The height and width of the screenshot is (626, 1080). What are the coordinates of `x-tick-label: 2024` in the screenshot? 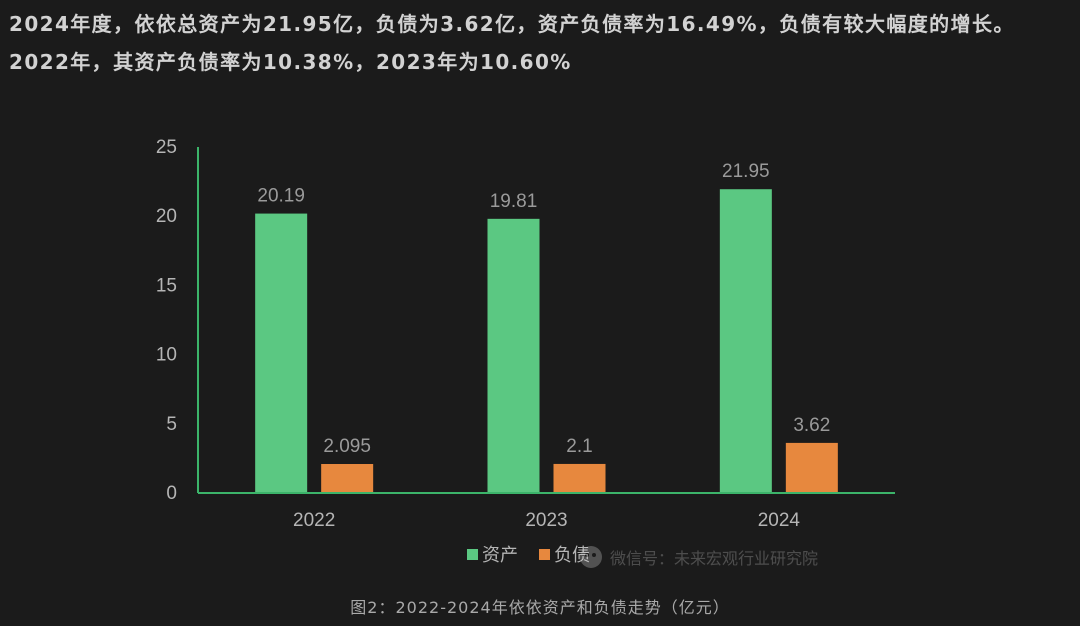 It's located at (779, 520).